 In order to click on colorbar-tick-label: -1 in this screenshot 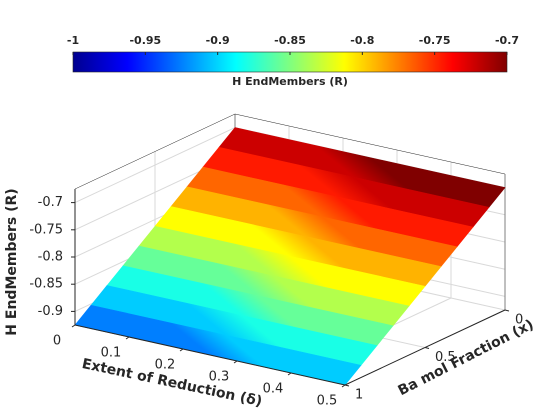, I will do `click(73, 40)`.